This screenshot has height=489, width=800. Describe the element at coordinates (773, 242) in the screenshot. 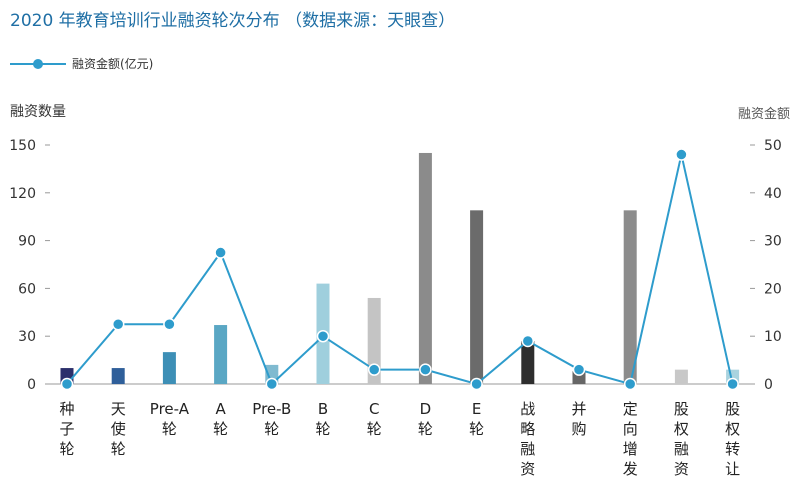

I see `y-right-tick-label: 30` at that location.